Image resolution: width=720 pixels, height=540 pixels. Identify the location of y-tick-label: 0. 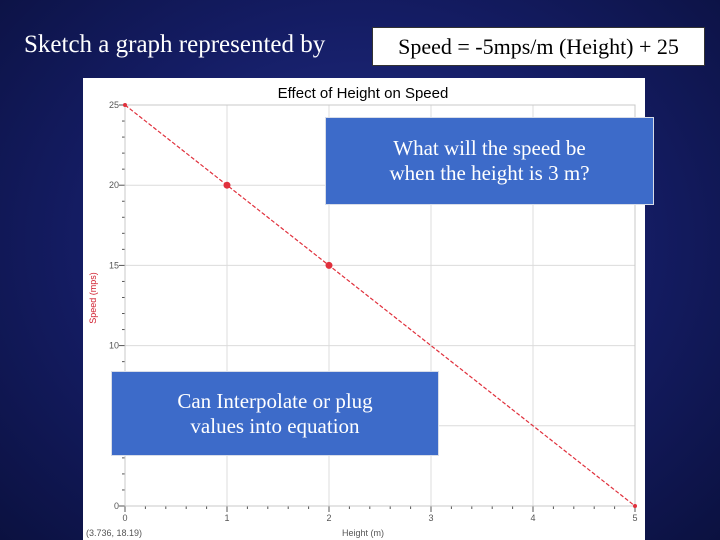
(116, 506).